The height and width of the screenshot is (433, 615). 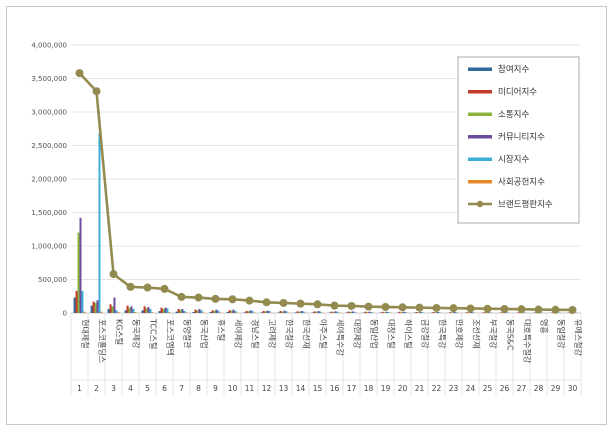 What do you see at coordinates (403, 388) in the screenshot?
I see `category-index: 20` at bounding box center [403, 388].